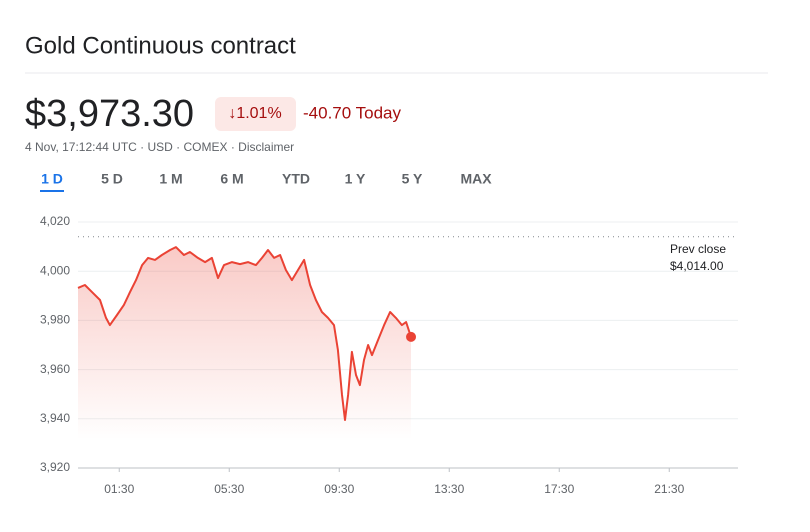  I want to click on range-tab: MAX, so click(476, 179).